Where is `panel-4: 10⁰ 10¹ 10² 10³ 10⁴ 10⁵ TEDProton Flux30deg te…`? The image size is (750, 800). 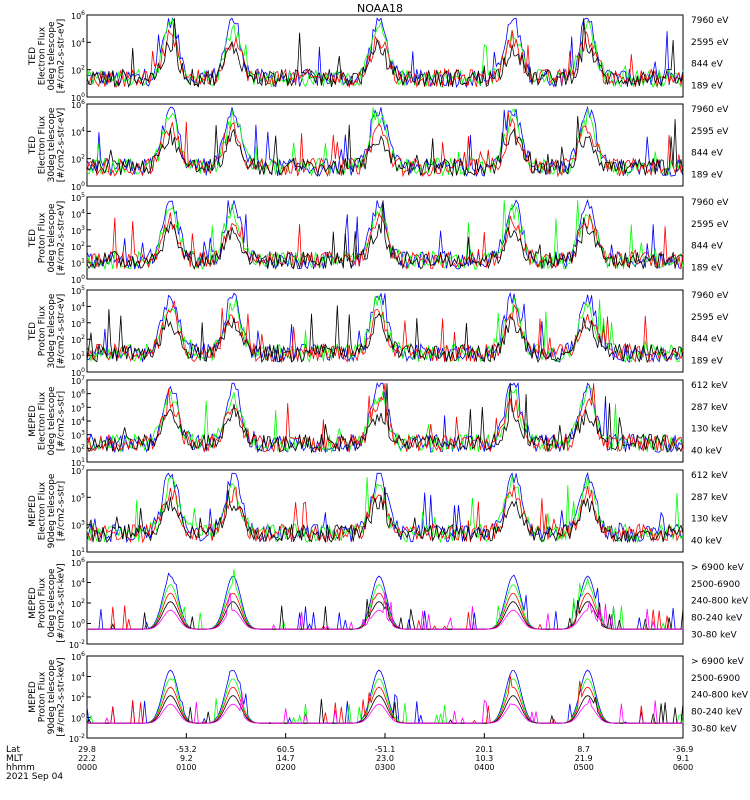 panel-4: 10⁰ 10¹ 10² 10³ 10⁴ 10⁵ TEDProton Flux30deg te… is located at coordinates (378, 331).